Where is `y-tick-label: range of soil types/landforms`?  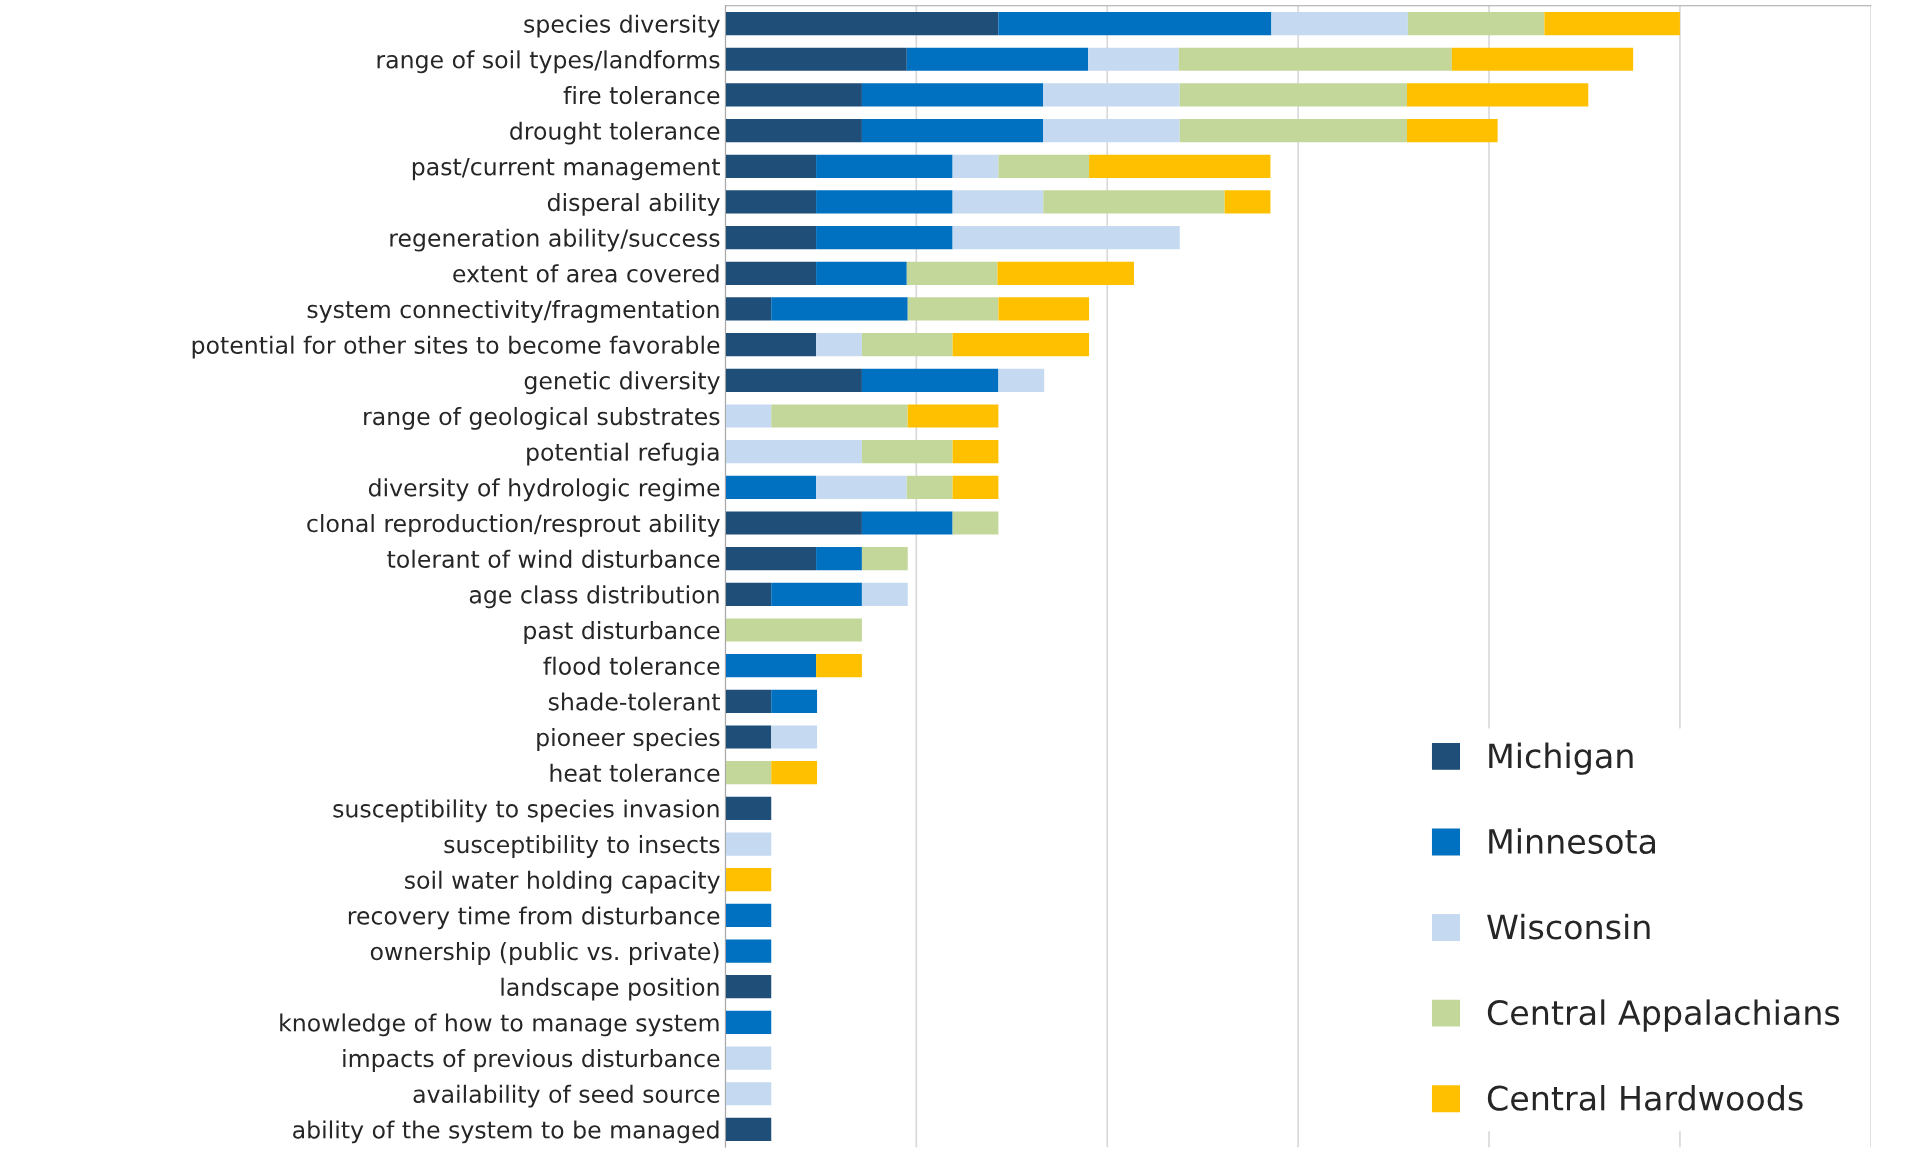 y-tick-label: range of soil types/landforms is located at coordinates (548, 62).